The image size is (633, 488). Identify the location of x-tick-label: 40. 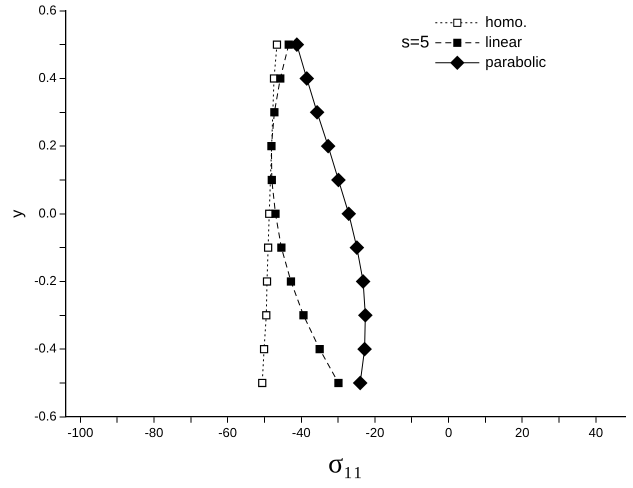
(596, 432).